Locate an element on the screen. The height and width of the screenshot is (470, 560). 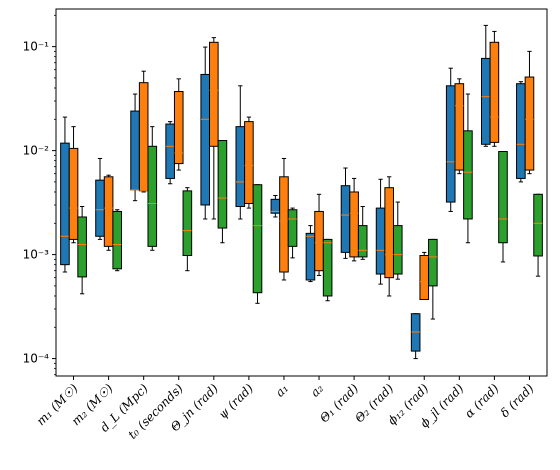
y-axis: 10⁻⁴ 10⁻³ 10⁻² 10⁻¹ is located at coordinates (39, 195).